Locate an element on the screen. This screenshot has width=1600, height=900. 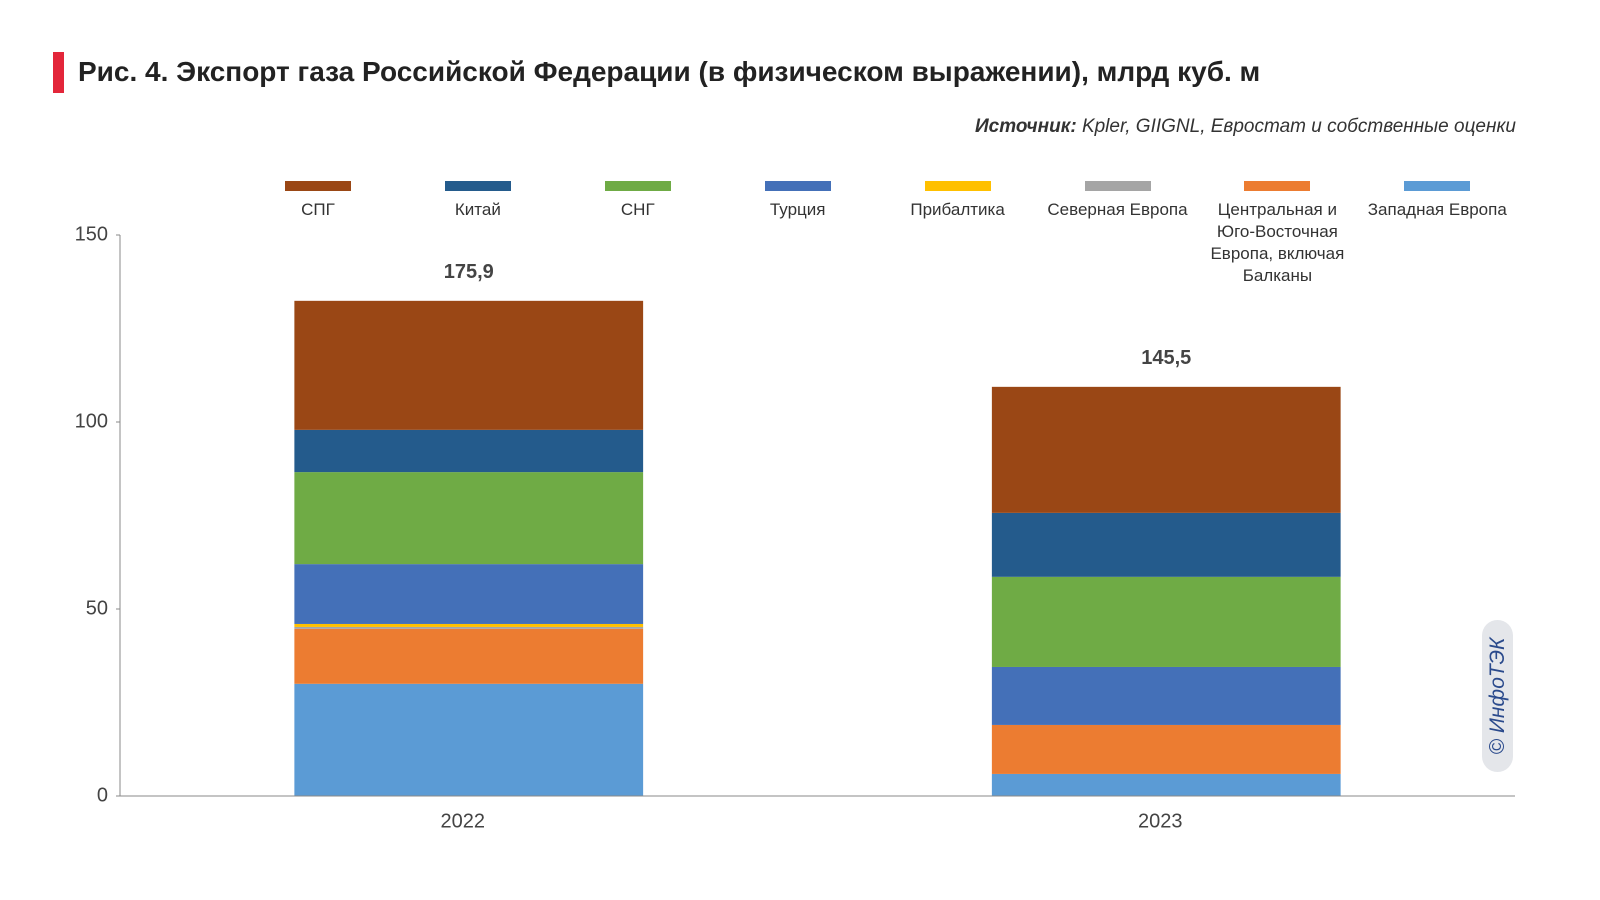
legend-label: Турция is located at coordinates (797, 209).